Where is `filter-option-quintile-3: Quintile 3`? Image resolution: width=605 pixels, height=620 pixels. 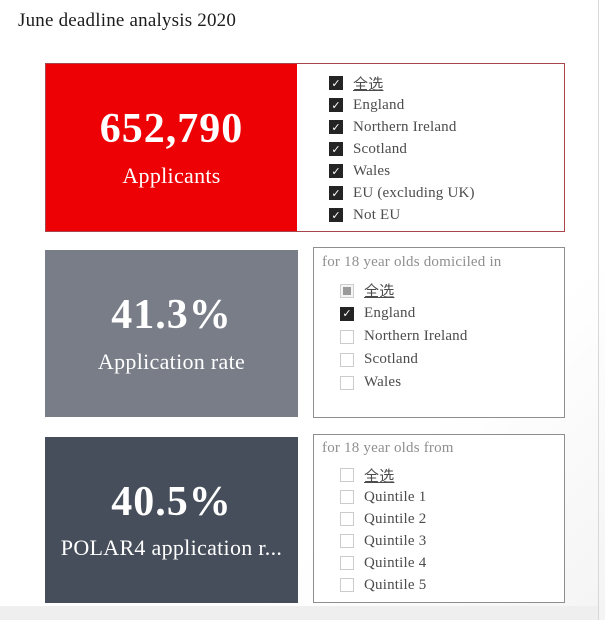 filter-option-quintile-3: Quintile 3 is located at coordinates (448, 541).